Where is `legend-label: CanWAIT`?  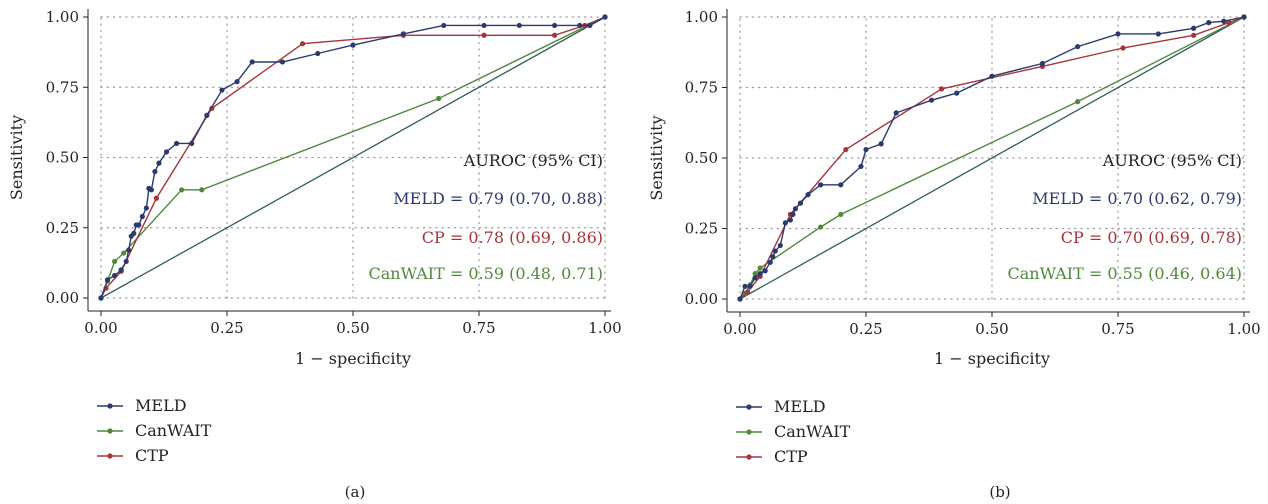 legend-label: CanWAIT is located at coordinates (812, 431).